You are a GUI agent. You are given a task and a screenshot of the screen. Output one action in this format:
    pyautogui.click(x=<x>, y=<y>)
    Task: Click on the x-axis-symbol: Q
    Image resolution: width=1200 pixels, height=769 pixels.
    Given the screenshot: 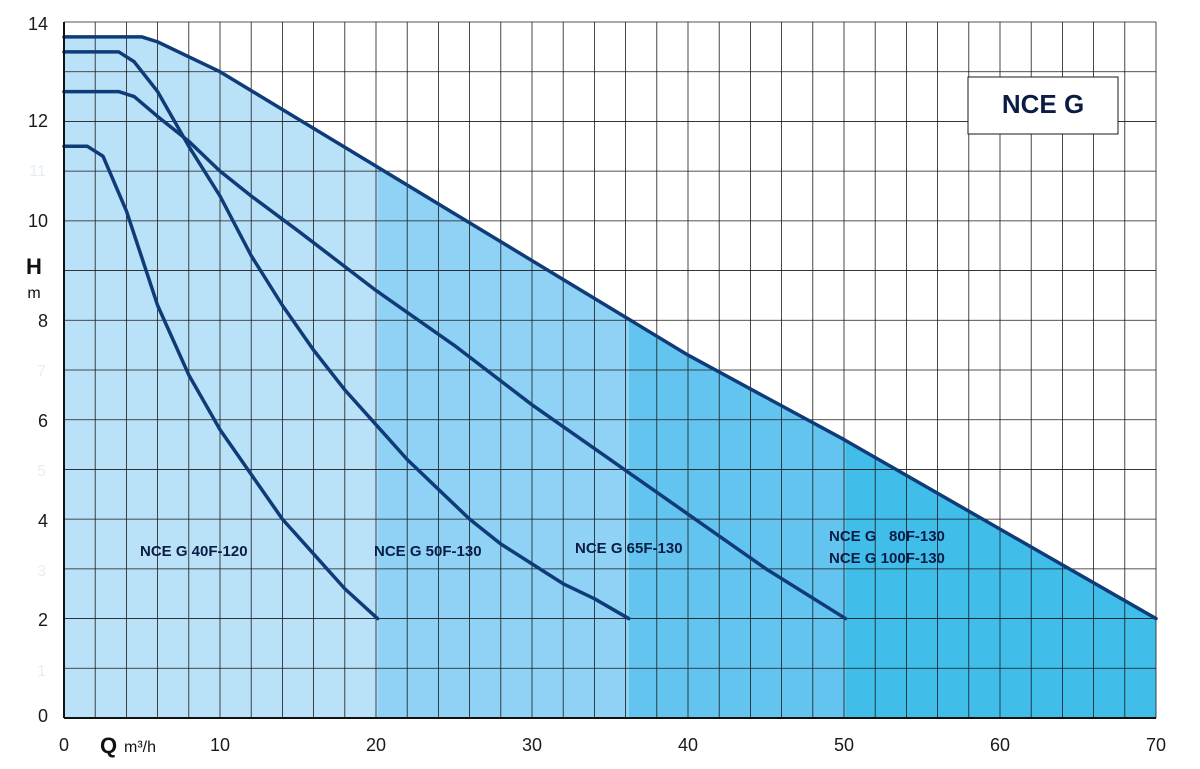 What is the action you would take?
    pyautogui.click(x=108, y=745)
    